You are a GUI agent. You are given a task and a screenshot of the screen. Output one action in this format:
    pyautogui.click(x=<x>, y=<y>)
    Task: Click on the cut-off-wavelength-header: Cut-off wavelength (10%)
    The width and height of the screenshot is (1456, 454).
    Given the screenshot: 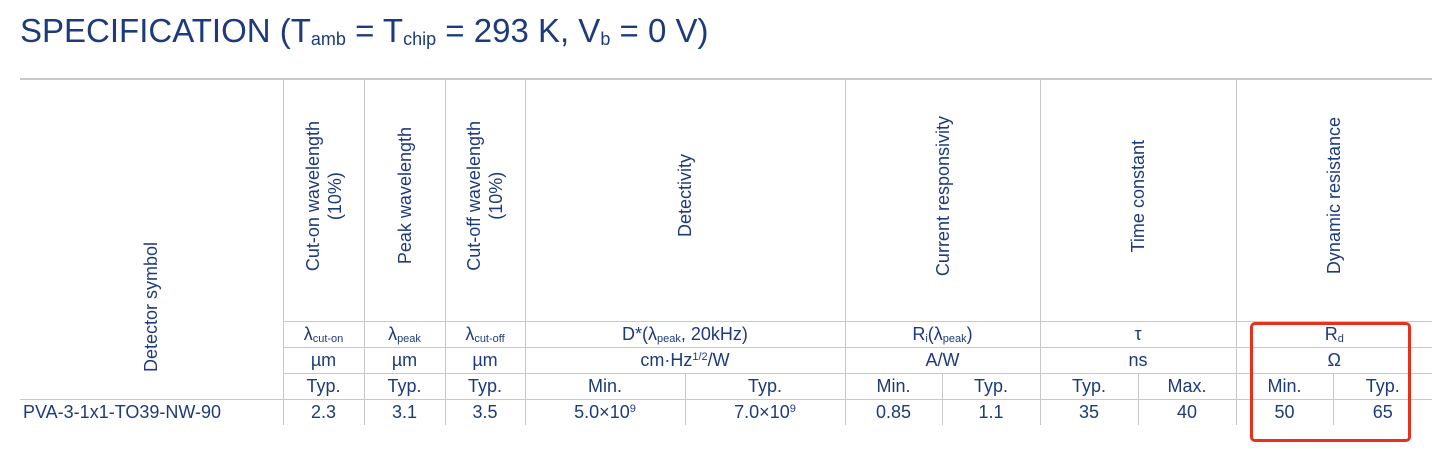 What is the action you would take?
    pyautogui.click(x=485, y=200)
    